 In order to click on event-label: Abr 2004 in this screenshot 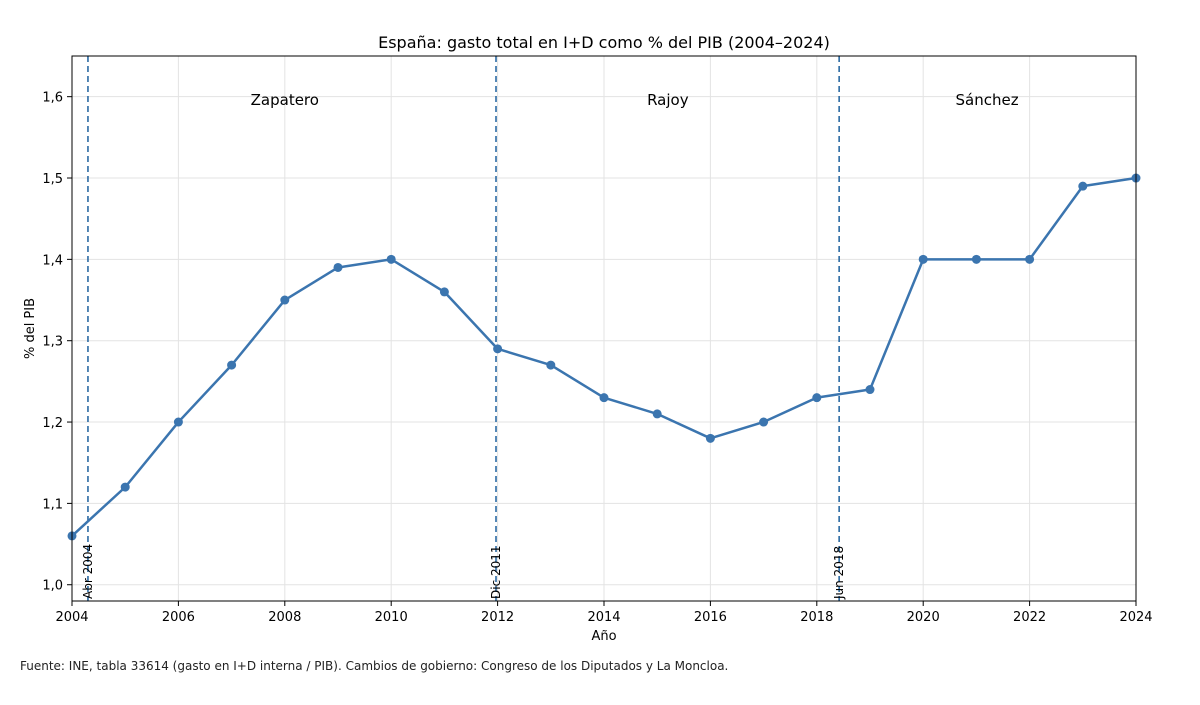, I will do `click(88, 571)`.